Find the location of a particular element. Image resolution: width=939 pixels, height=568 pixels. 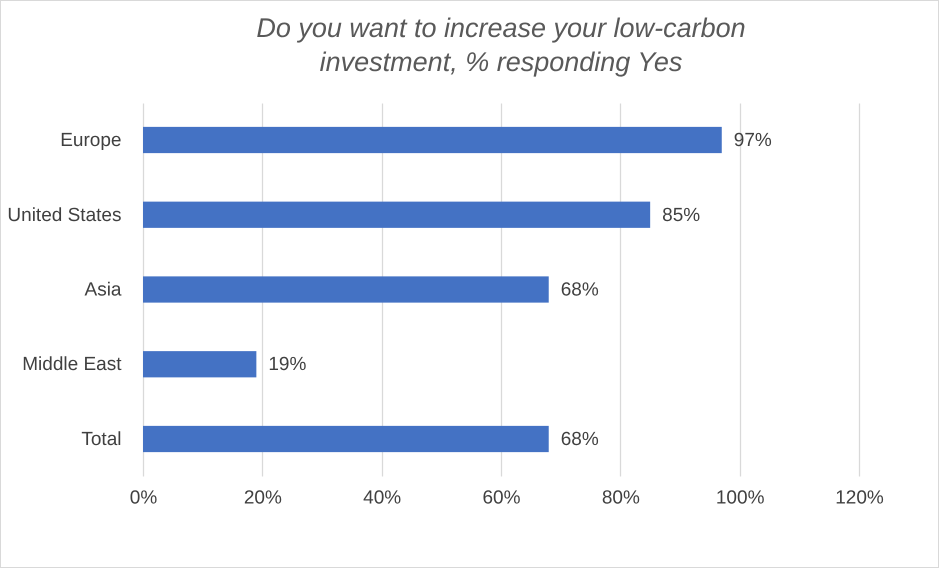

data-label: 97% is located at coordinates (753, 140).